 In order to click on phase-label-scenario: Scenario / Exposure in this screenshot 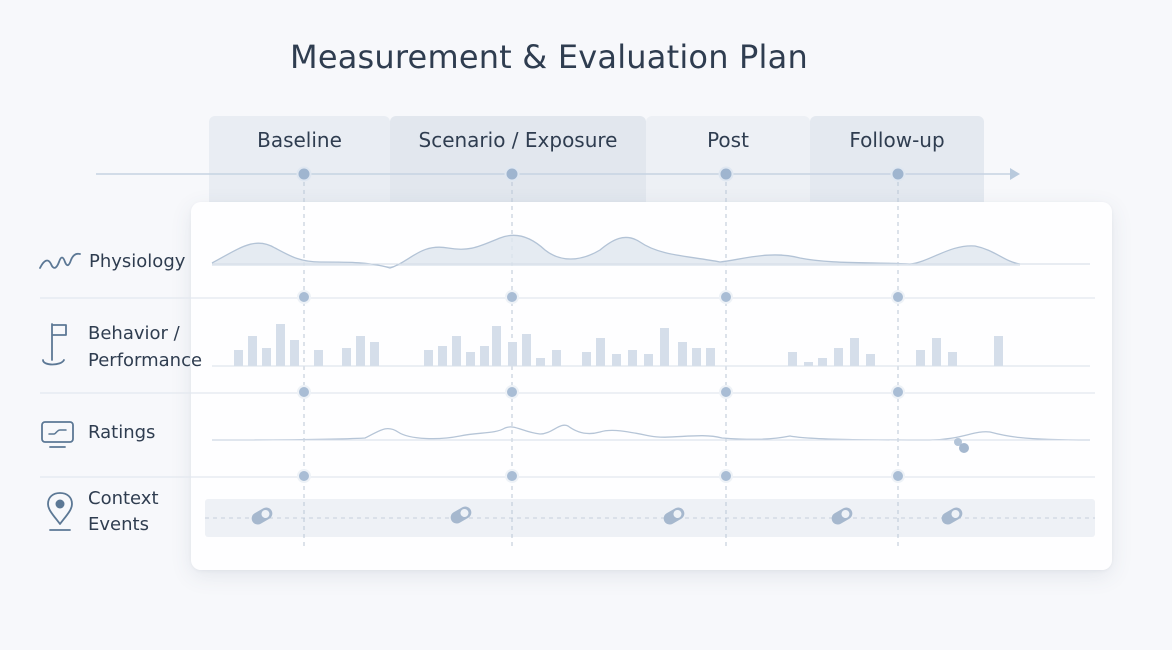, I will do `click(518, 140)`.